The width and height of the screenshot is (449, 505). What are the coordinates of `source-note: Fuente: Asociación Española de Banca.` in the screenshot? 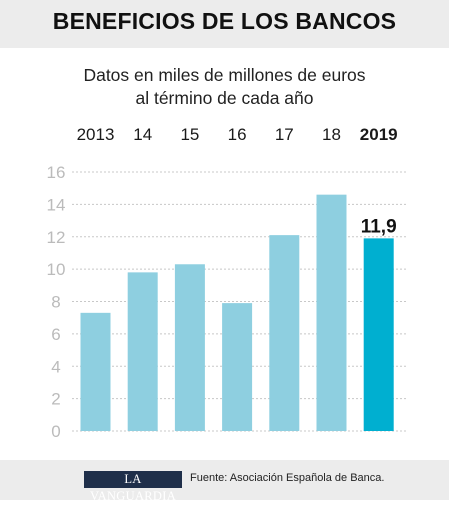 It's located at (287, 478).